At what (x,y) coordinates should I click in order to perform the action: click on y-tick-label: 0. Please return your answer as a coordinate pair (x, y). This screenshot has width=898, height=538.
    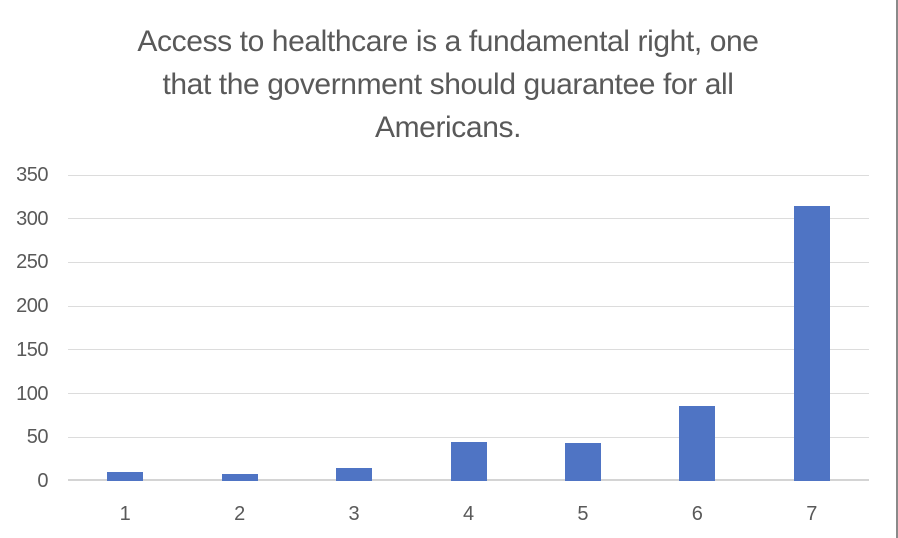
    Looking at the image, I should click on (42, 481).